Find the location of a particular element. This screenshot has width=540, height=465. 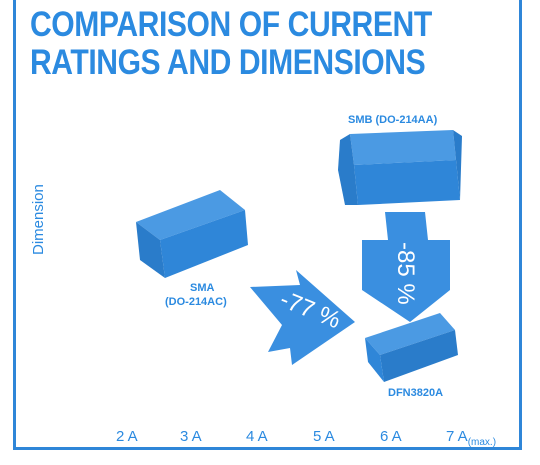

x-tick-5a: 5 A is located at coordinates (324, 436).